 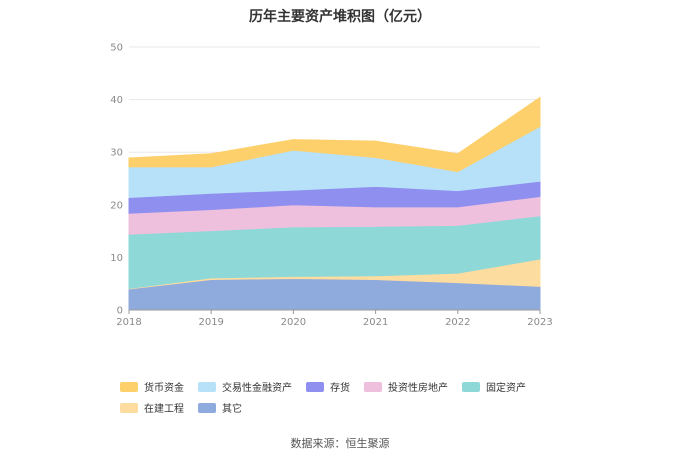 What do you see at coordinates (539, 322) in the screenshot?
I see `x-tick-label: 2023` at bounding box center [539, 322].